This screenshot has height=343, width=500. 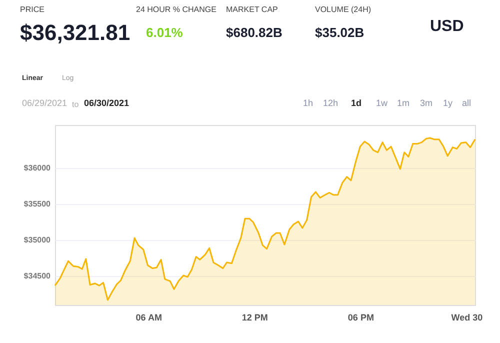 I want to click on y-tick-label: $35500, so click(x=38, y=204).